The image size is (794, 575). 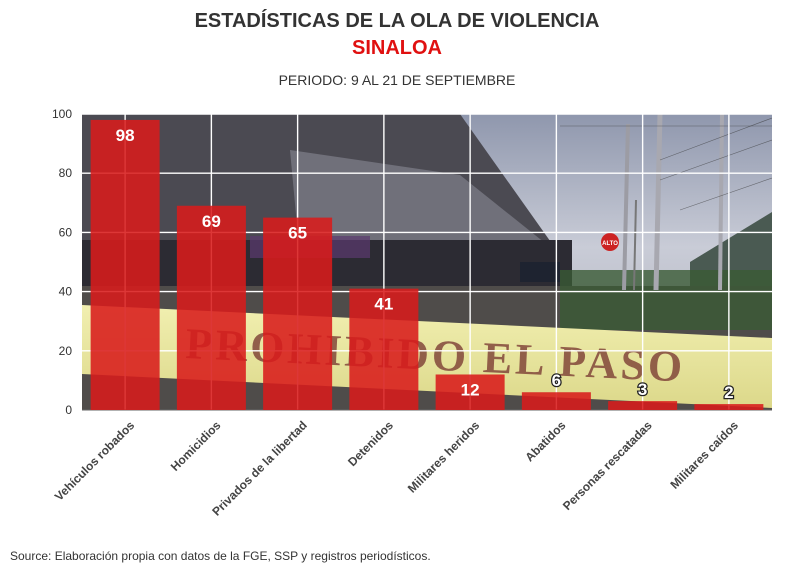 I want to click on data-label: 6, so click(x=556, y=380).